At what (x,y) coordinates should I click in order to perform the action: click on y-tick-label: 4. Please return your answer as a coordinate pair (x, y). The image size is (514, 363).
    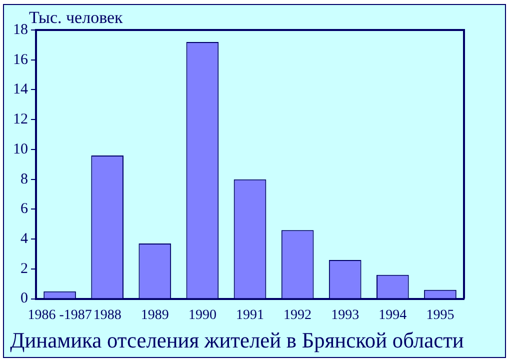
    Looking at the image, I should click on (24, 239).